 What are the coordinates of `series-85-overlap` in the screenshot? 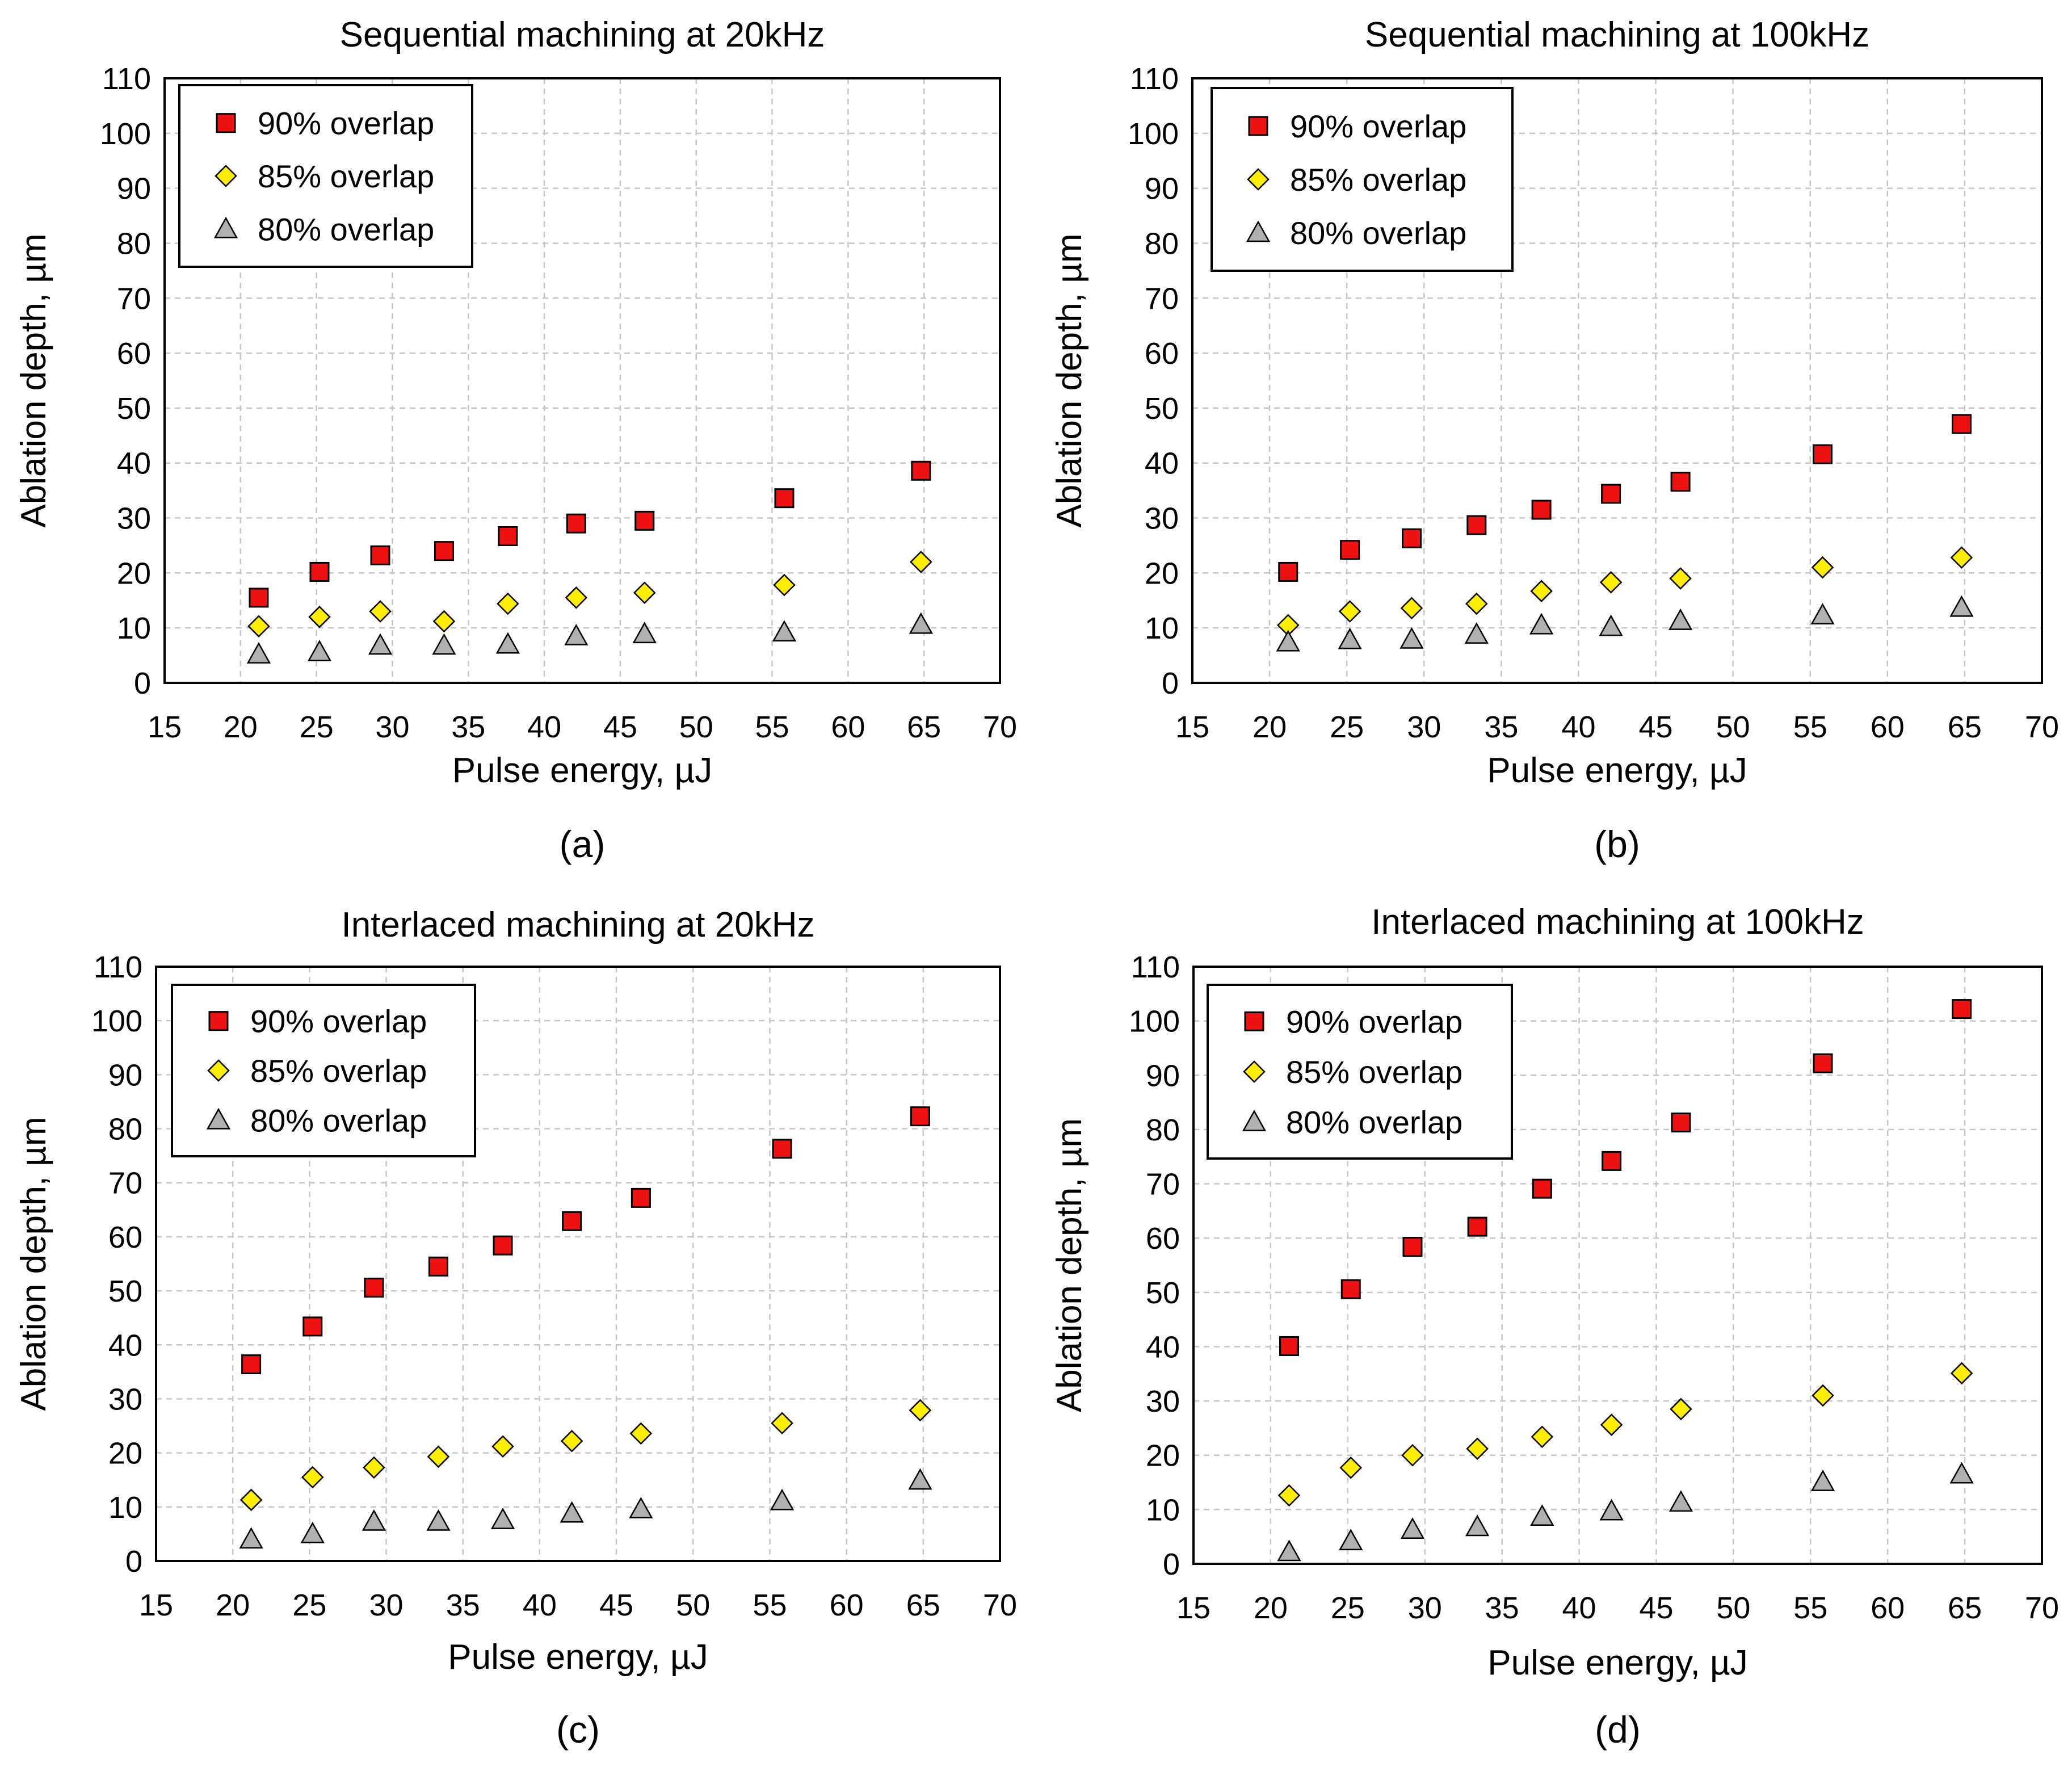 It's located at (585, 1455).